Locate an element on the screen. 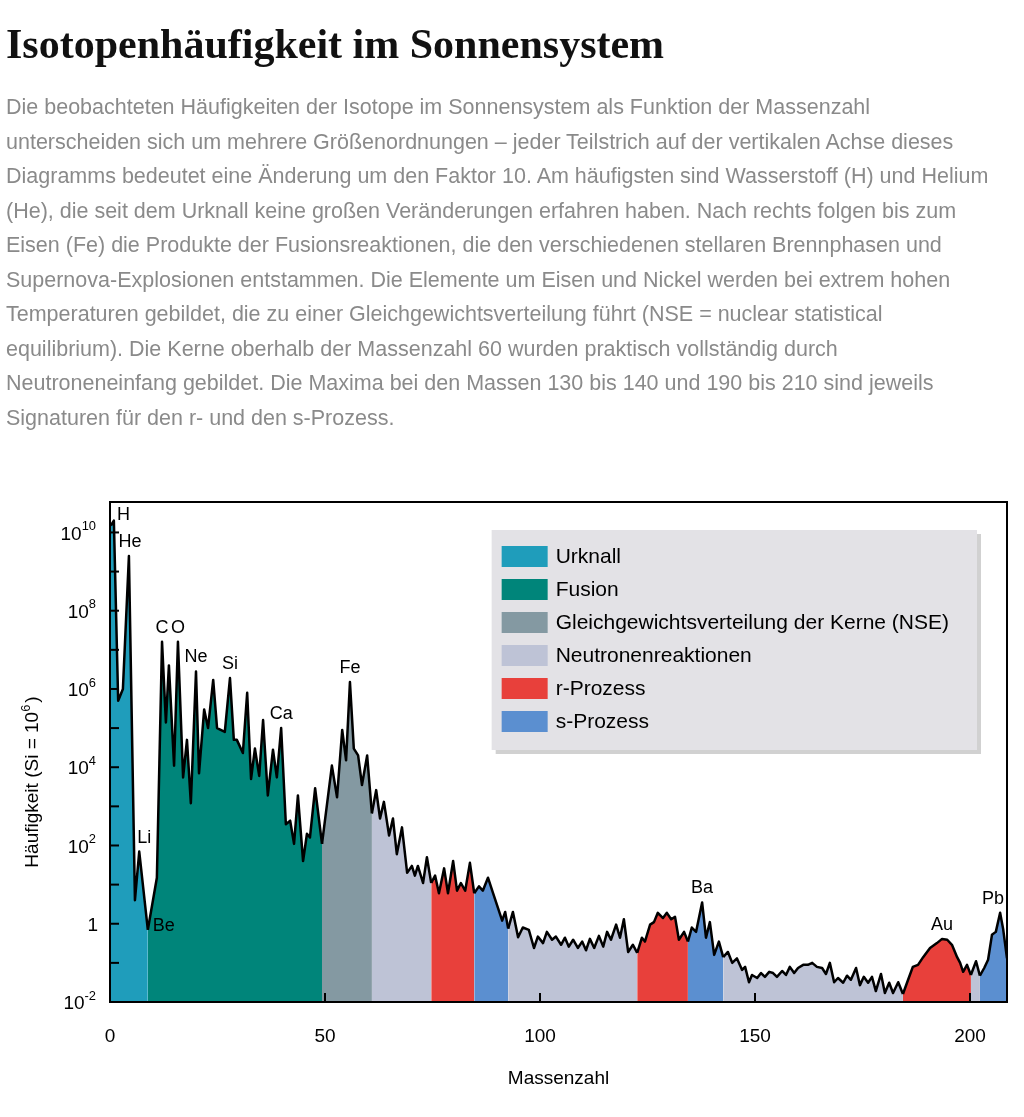 The image size is (1024, 1117). annotation: Si is located at coordinates (229, 663).